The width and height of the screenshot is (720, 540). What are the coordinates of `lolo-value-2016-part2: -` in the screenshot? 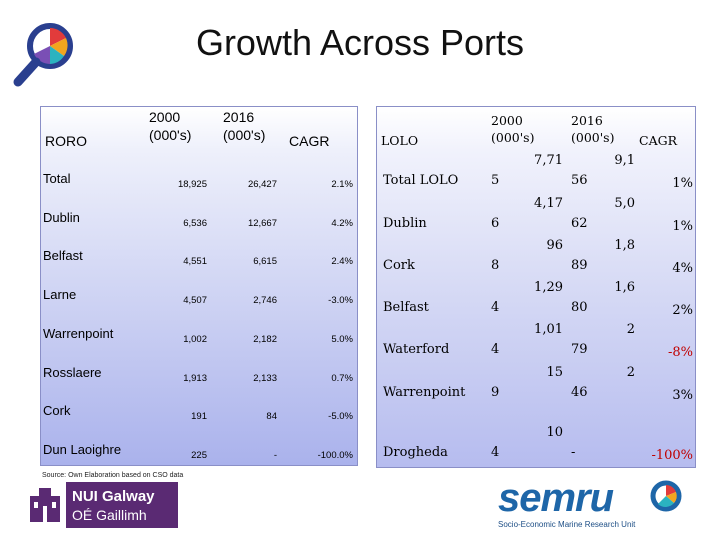 It's located at (573, 452).